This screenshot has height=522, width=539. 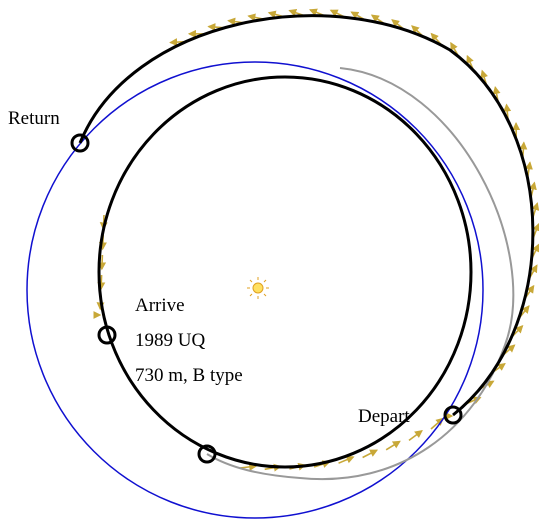 What do you see at coordinates (453, 415) in the screenshot?
I see `depart-marker` at bounding box center [453, 415].